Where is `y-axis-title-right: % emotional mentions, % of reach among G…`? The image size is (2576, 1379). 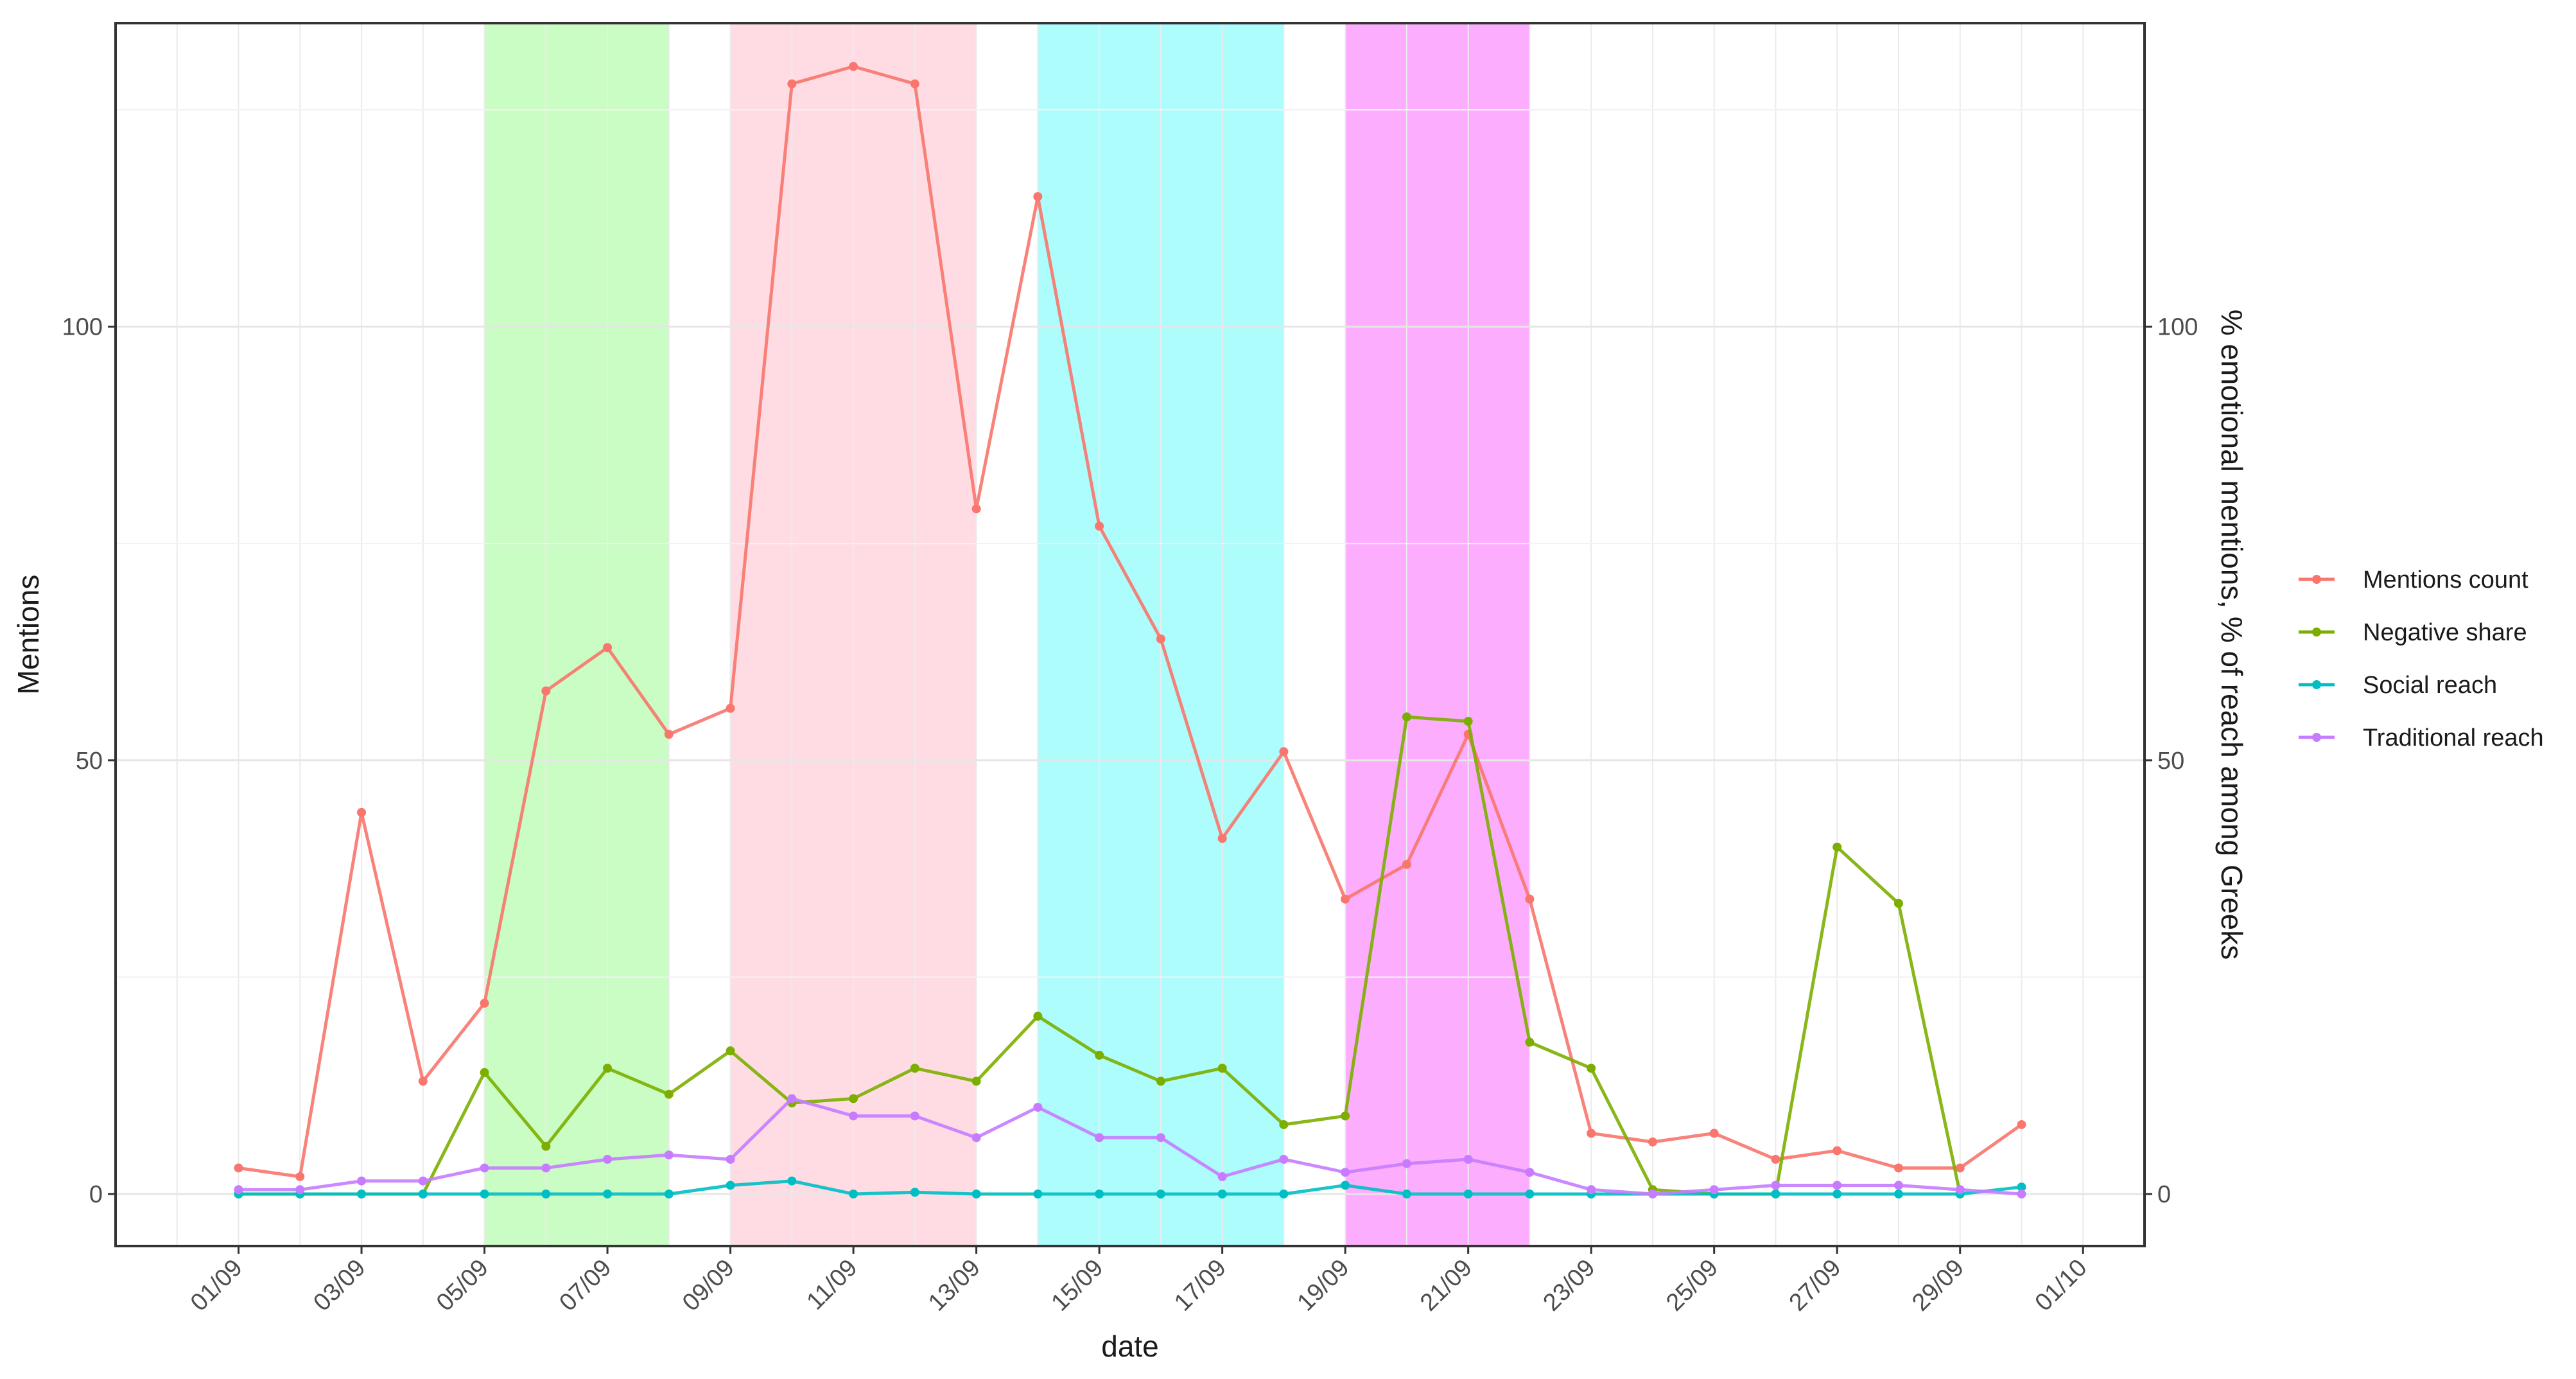
y-axis-title-right: % emotional mentions, % of reach among G… is located at coordinates (2232, 635).